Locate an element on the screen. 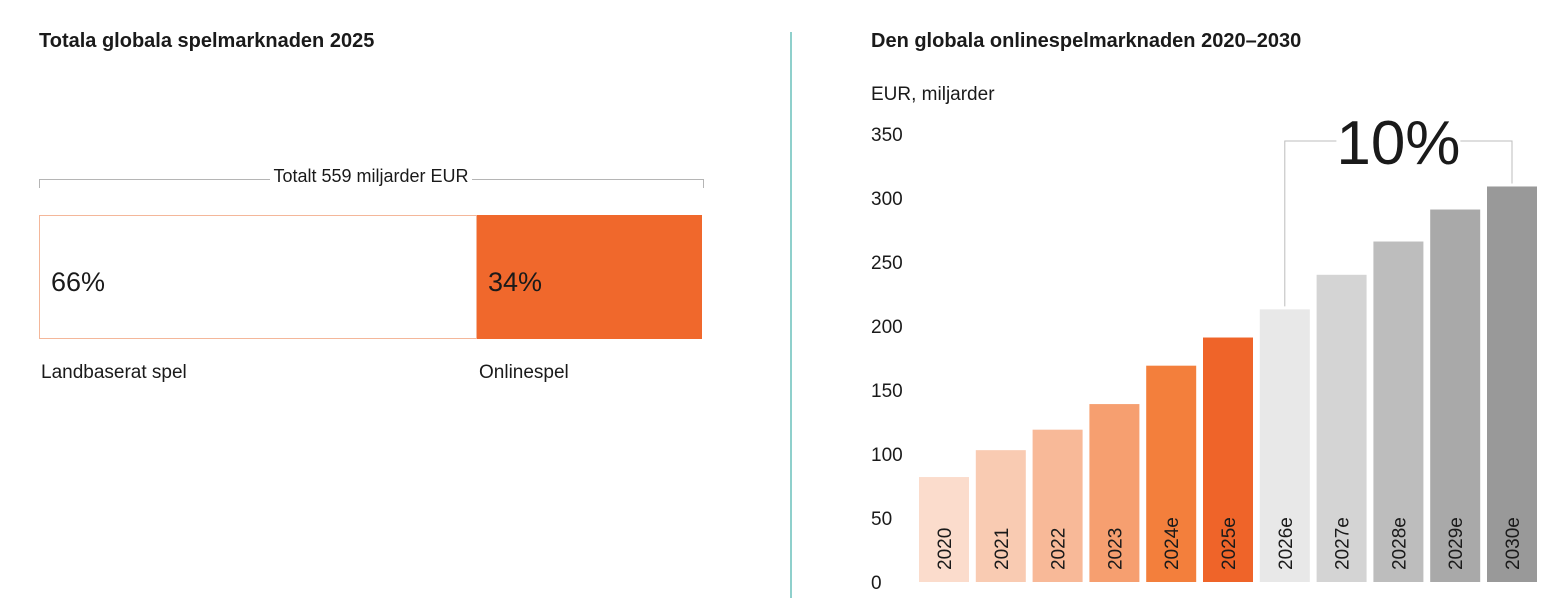 This screenshot has width=1568, height=612. bar-2028e is located at coordinates (1398, 411).